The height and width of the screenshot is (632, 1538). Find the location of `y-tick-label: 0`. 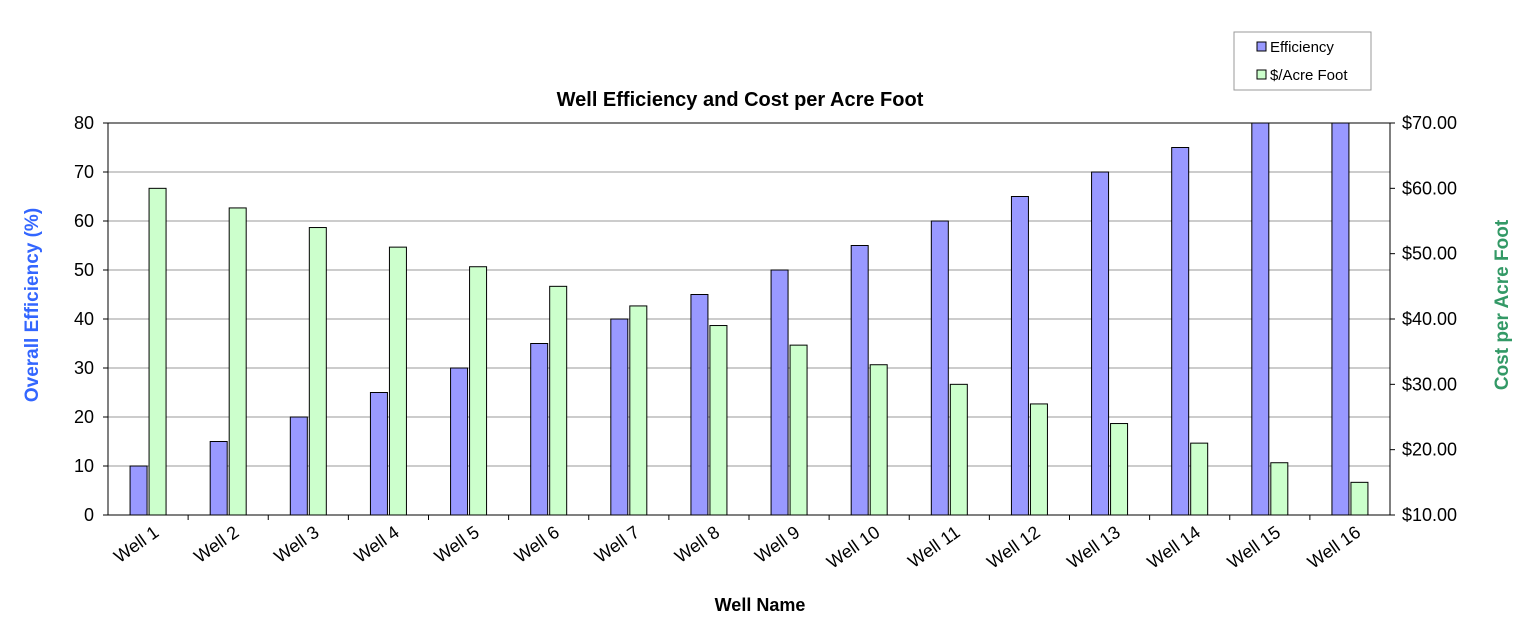

y-tick-label: 0 is located at coordinates (89, 515).